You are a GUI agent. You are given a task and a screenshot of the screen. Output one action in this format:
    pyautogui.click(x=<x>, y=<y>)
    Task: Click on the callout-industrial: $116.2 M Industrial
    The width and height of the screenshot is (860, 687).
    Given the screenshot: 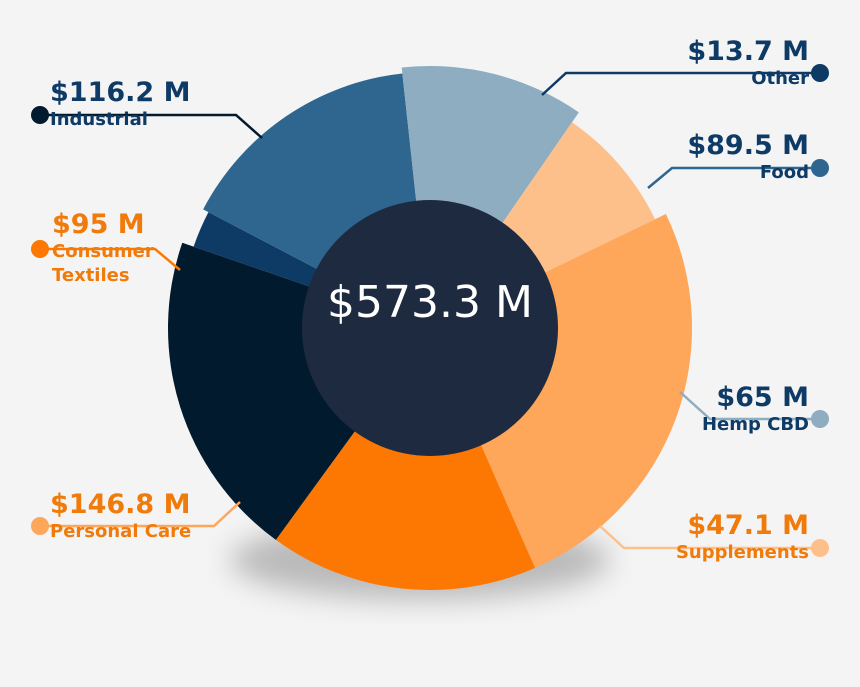 What is the action you would take?
    pyautogui.click(x=120, y=105)
    